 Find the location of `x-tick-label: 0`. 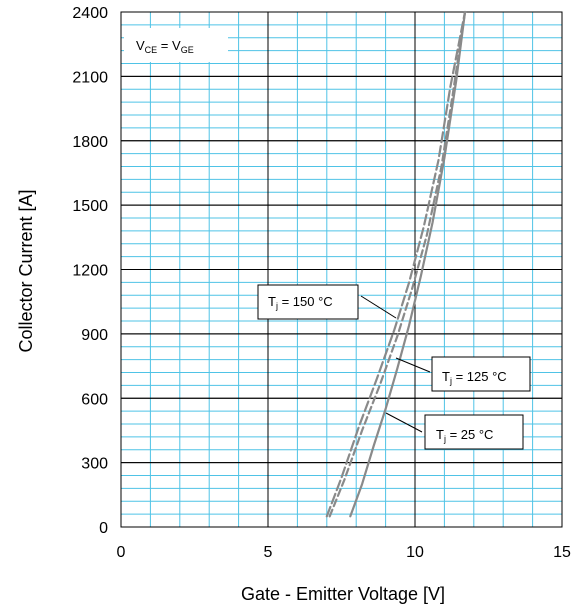

x-tick-label: 0 is located at coordinates (121, 552).